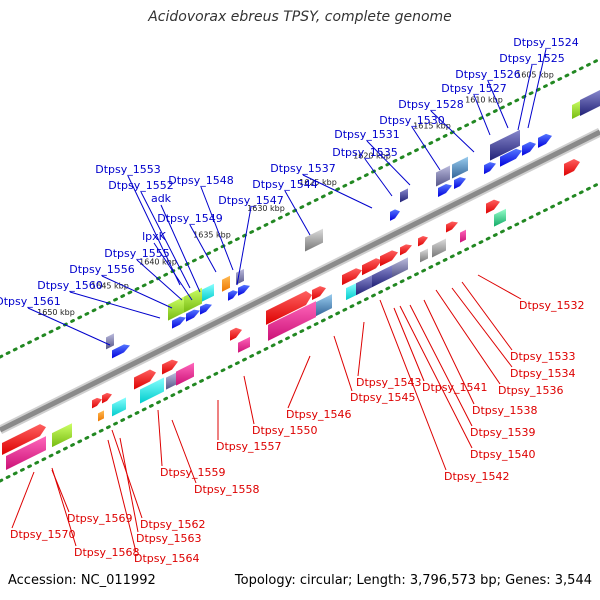 This screenshot has width=600, height=600. What do you see at coordinates (535, 74) in the screenshot?
I see `tick-label: 1605 kbp` at bounding box center [535, 74].